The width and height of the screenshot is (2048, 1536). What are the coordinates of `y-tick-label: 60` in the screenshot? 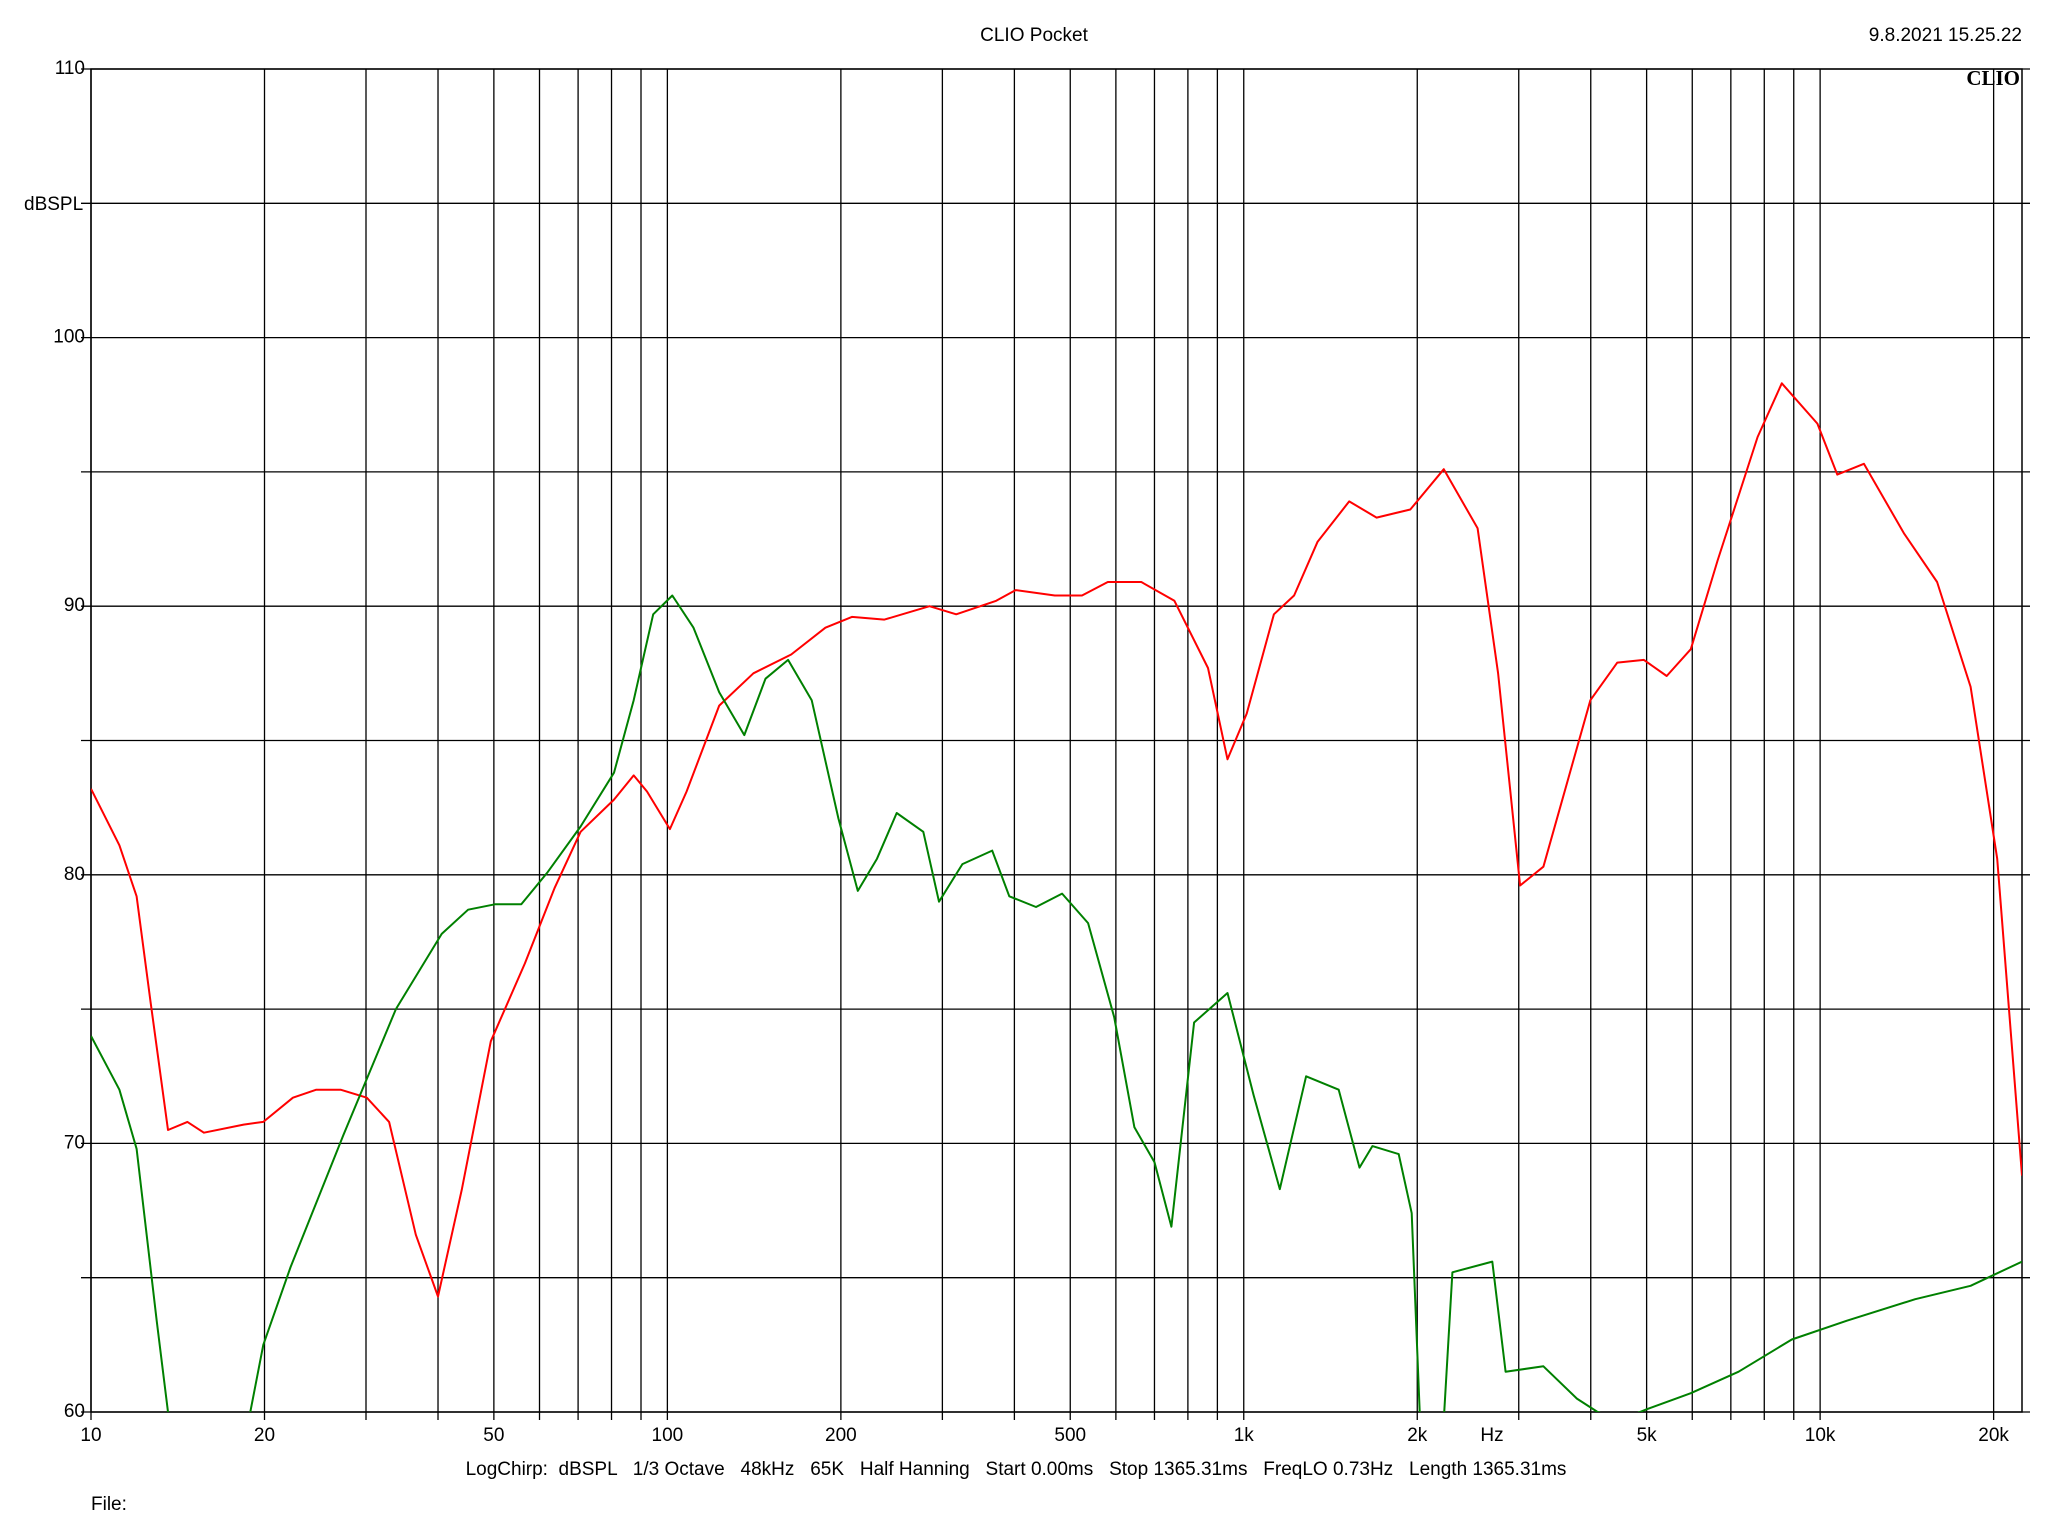 It's located at (74, 1411).